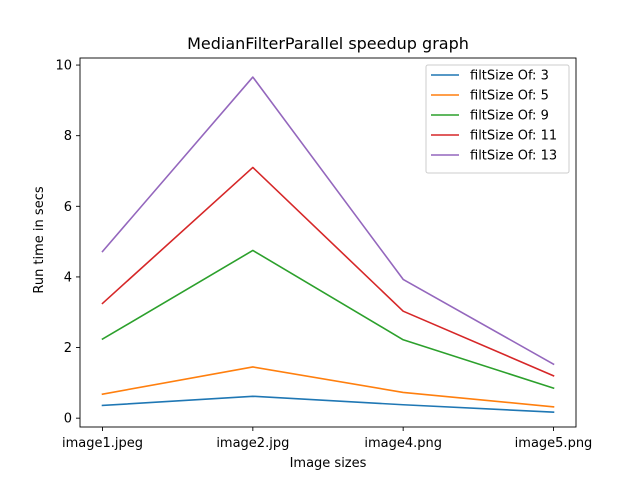  Describe the element at coordinates (68, 277) in the screenshot. I see `y-tick-label: 4` at that location.